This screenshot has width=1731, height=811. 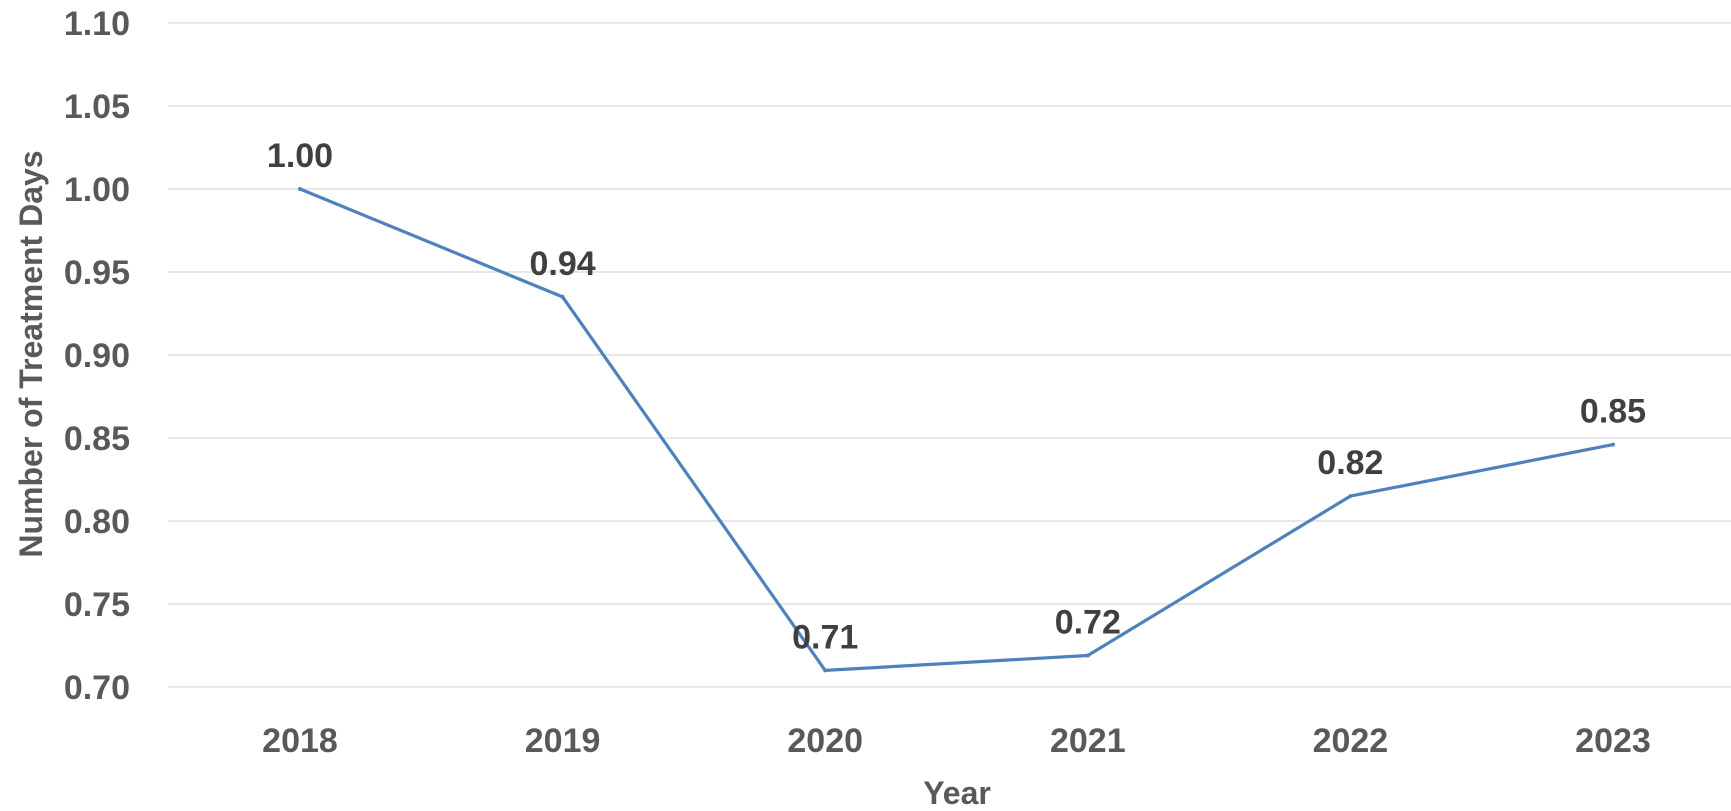 What do you see at coordinates (825, 637) in the screenshot?
I see `data-label: 0.71` at bounding box center [825, 637].